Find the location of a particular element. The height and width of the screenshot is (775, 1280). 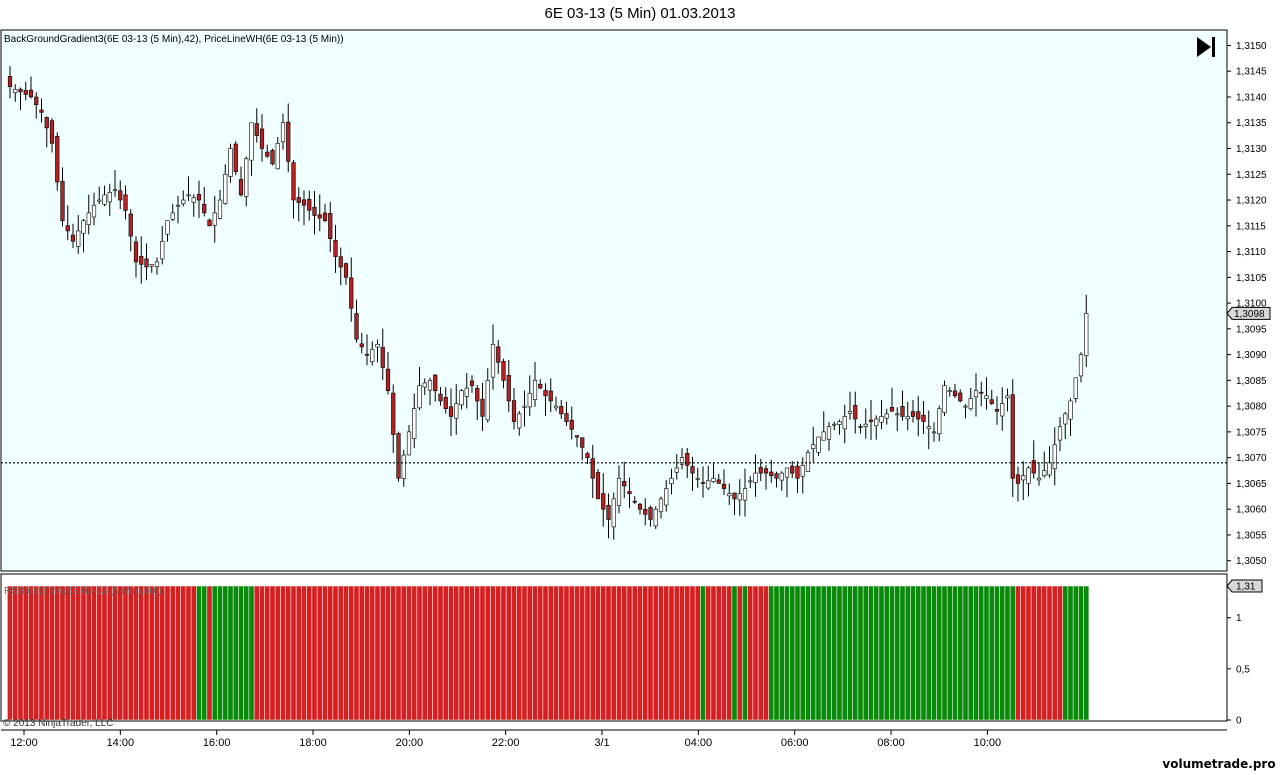

price-tick-label: 1,3145 is located at coordinates (1251, 72).